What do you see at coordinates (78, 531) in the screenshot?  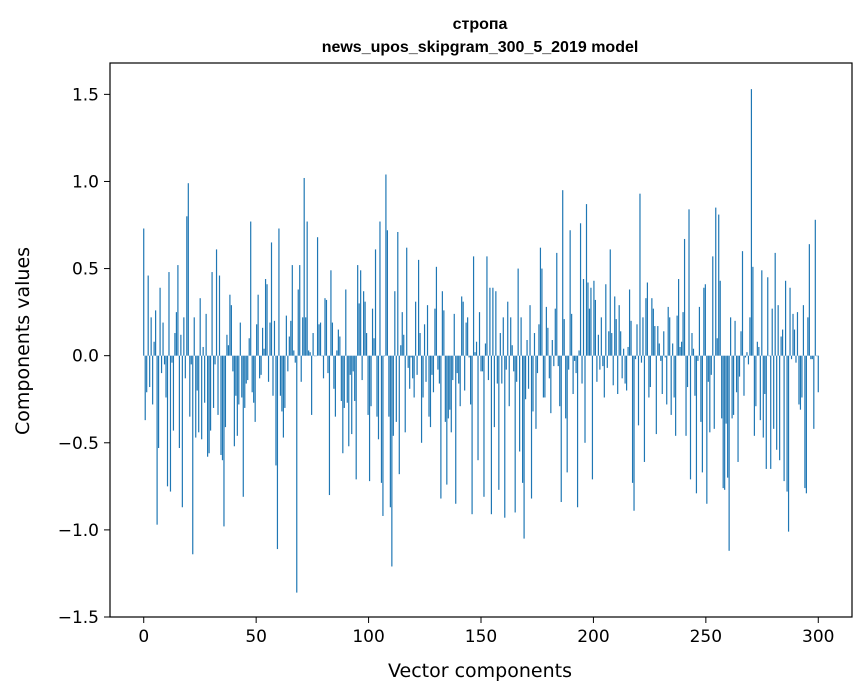 I see `y-tick-label: −1.0` at bounding box center [78, 531].